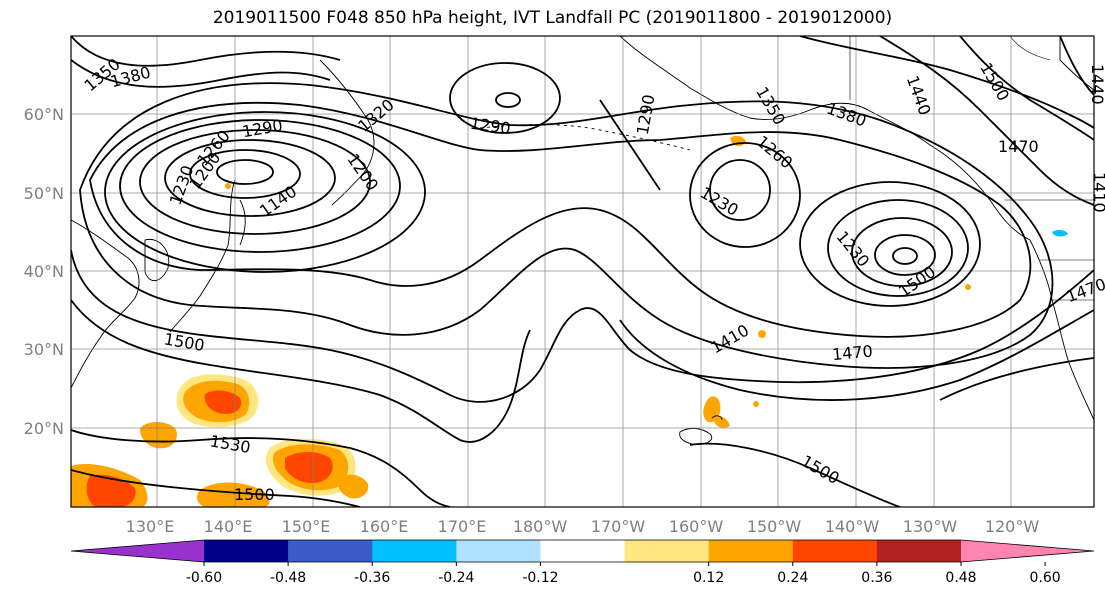  What do you see at coordinates (456, 578) in the screenshot?
I see `colorbar-tick-label: -0.24` at bounding box center [456, 578].